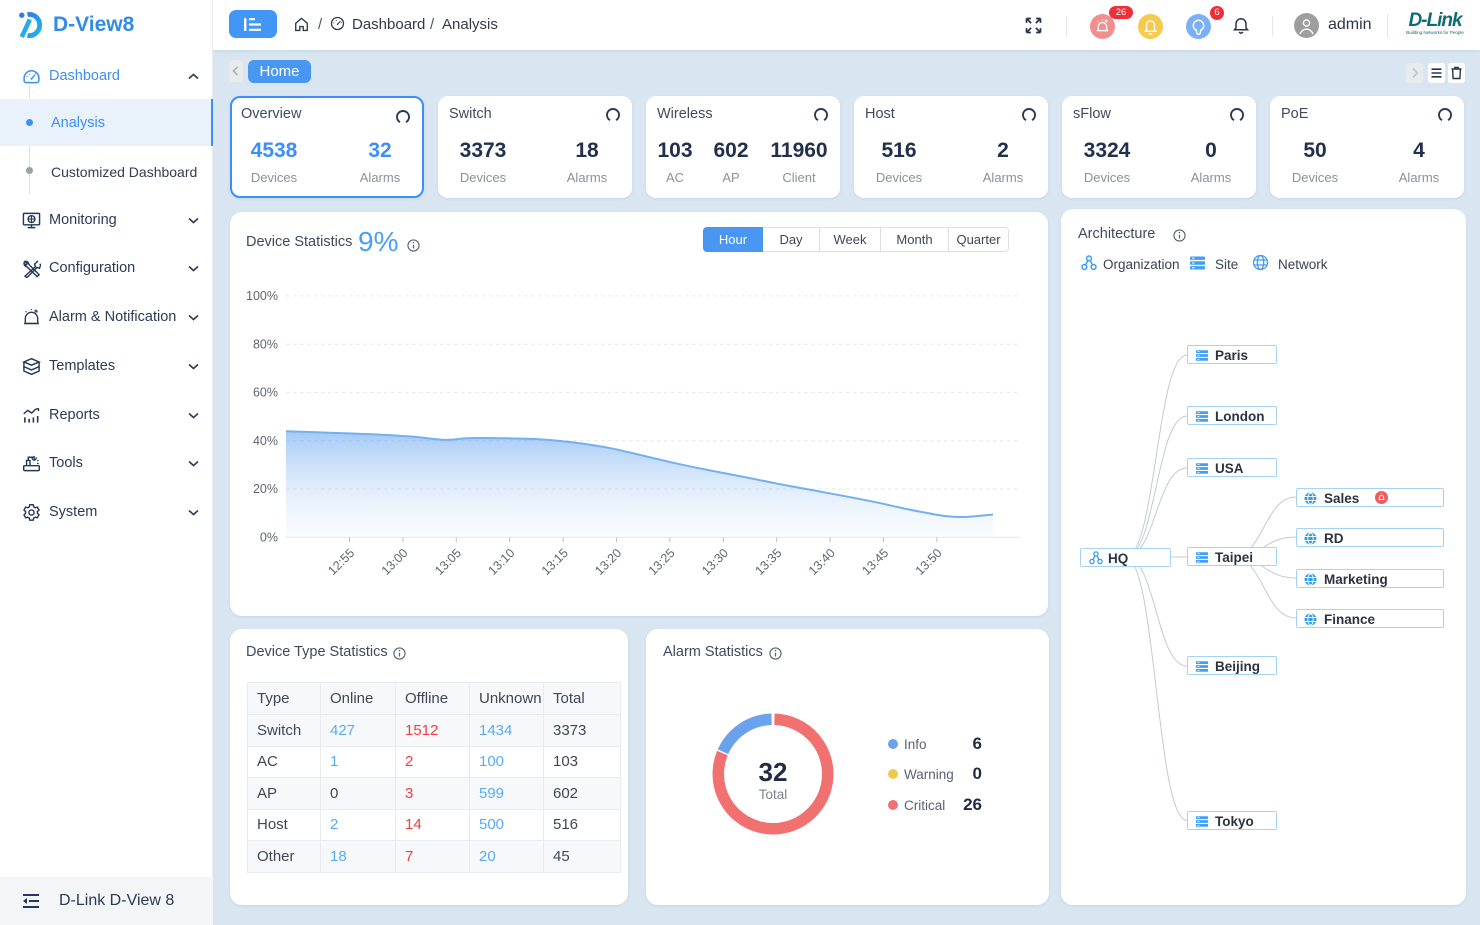 This screenshot has height=925, width=1480. Describe the element at coordinates (448, 562) in the screenshot. I see `svg-text: 13:05` at that location.